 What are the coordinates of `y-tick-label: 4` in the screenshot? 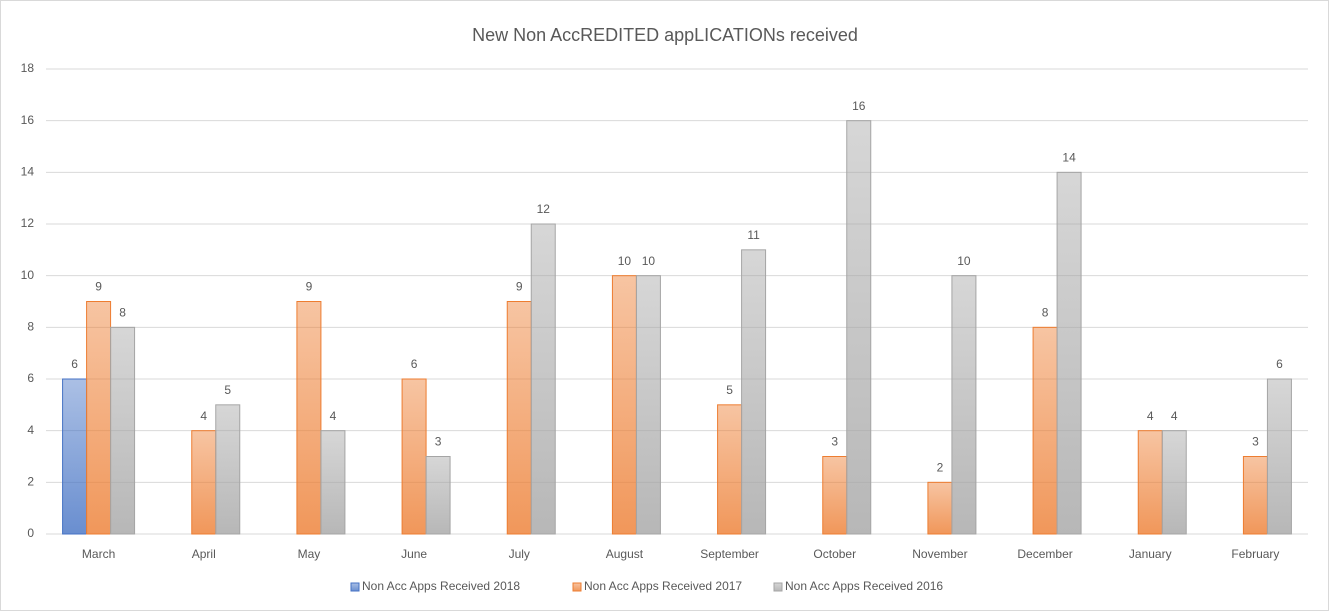 It's located at (30, 430).